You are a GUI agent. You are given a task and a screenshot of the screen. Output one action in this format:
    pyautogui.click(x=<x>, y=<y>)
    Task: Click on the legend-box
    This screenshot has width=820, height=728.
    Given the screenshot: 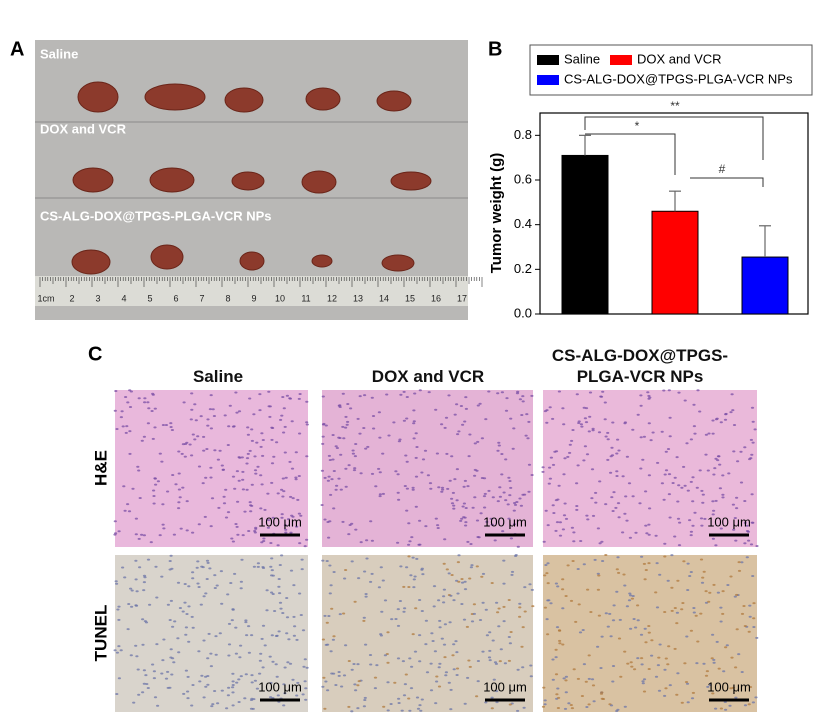 What is the action you would take?
    pyautogui.click(x=671, y=70)
    